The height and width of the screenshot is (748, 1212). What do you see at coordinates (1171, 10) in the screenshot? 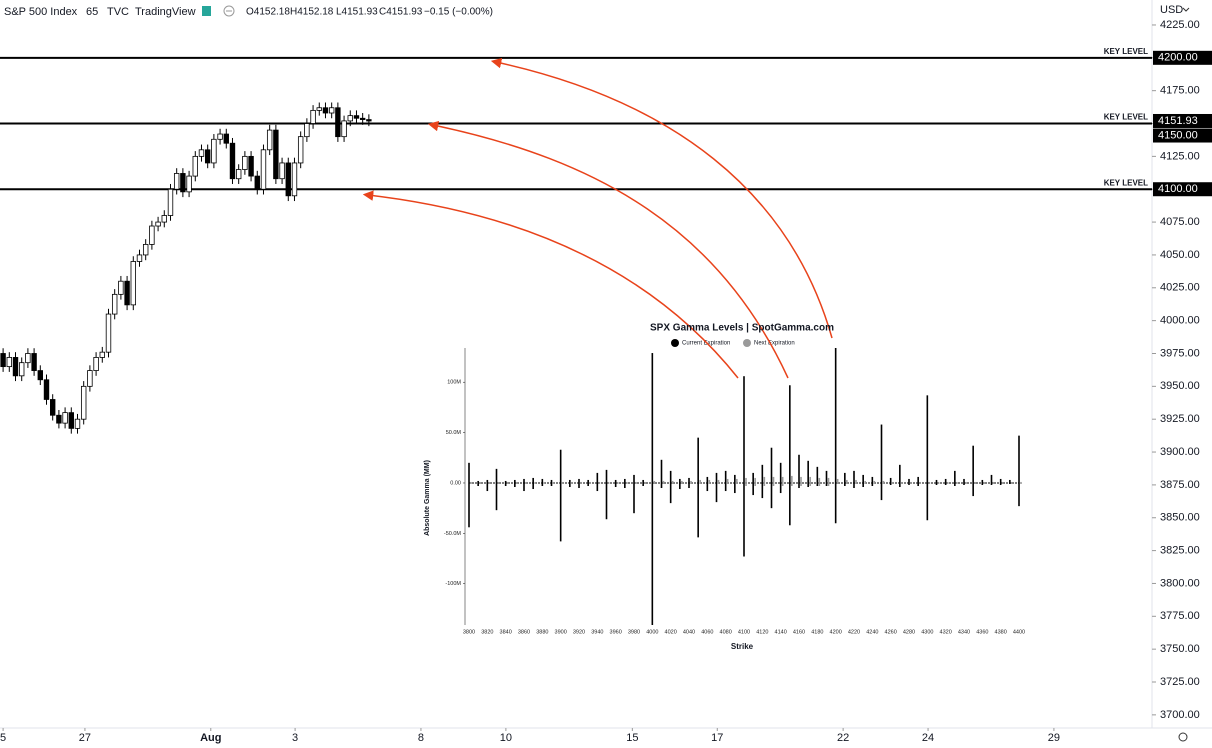
I see `currency: USD` at bounding box center [1171, 10].